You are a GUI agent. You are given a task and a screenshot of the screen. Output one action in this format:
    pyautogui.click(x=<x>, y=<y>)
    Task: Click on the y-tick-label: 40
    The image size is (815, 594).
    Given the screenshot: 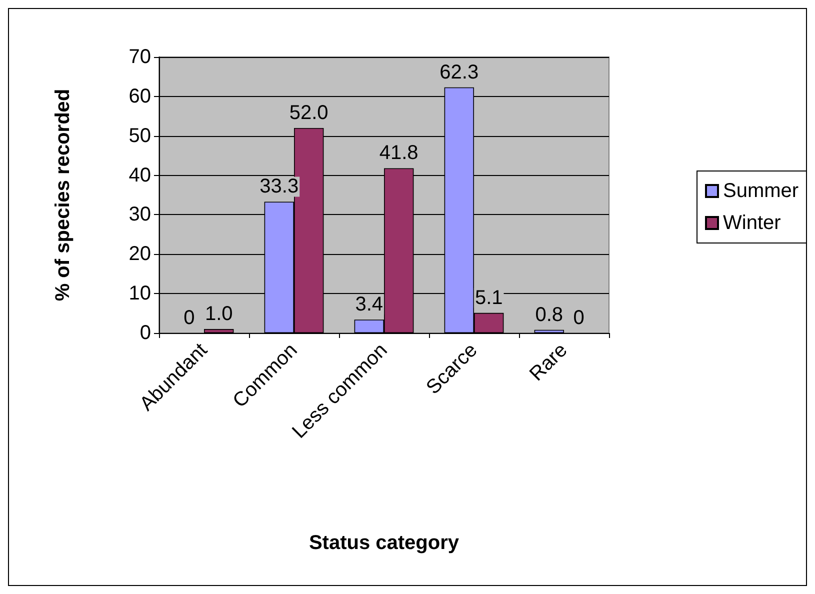 What is the action you would take?
    pyautogui.click(x=139, y=175)
    